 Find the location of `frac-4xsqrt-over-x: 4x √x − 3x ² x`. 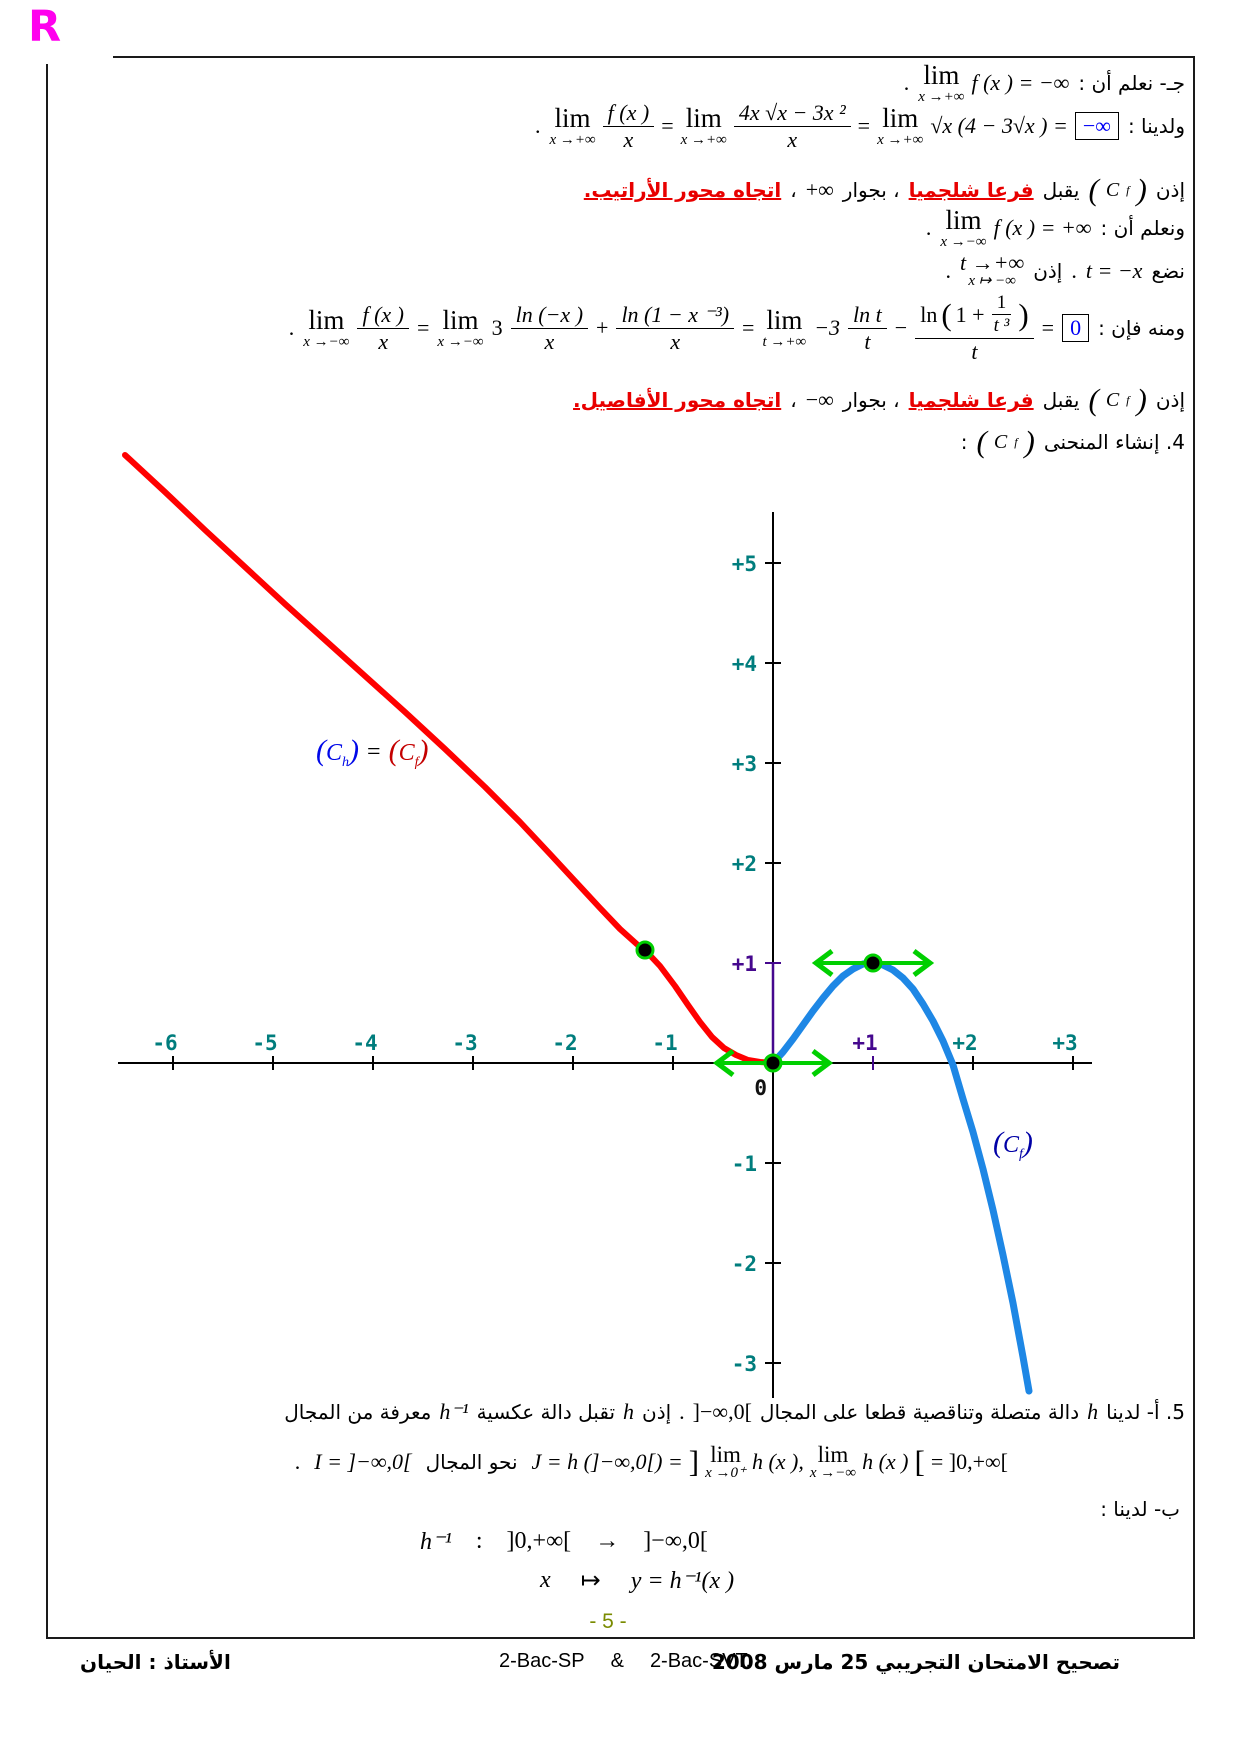

frac-4xsqrt-over-x: 4x √x − 3x ² x is located at coordinates (792, 126).